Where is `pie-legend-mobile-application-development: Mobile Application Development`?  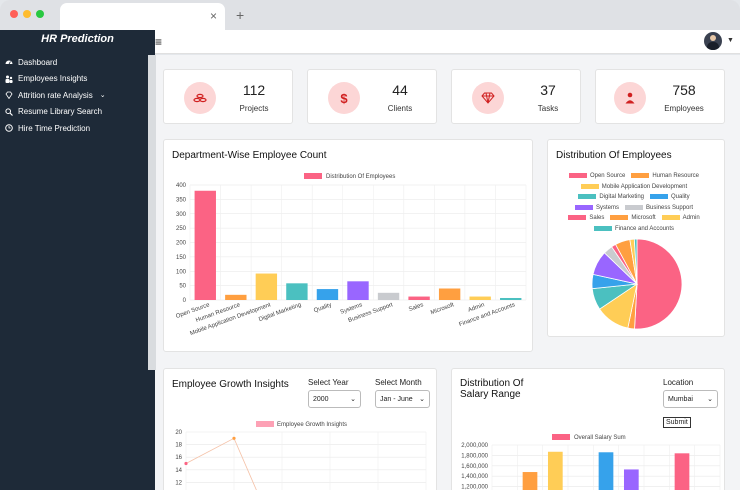 pie-legend-mobile-application-development: Mobile Application Development is located at coordinates (633, 186).